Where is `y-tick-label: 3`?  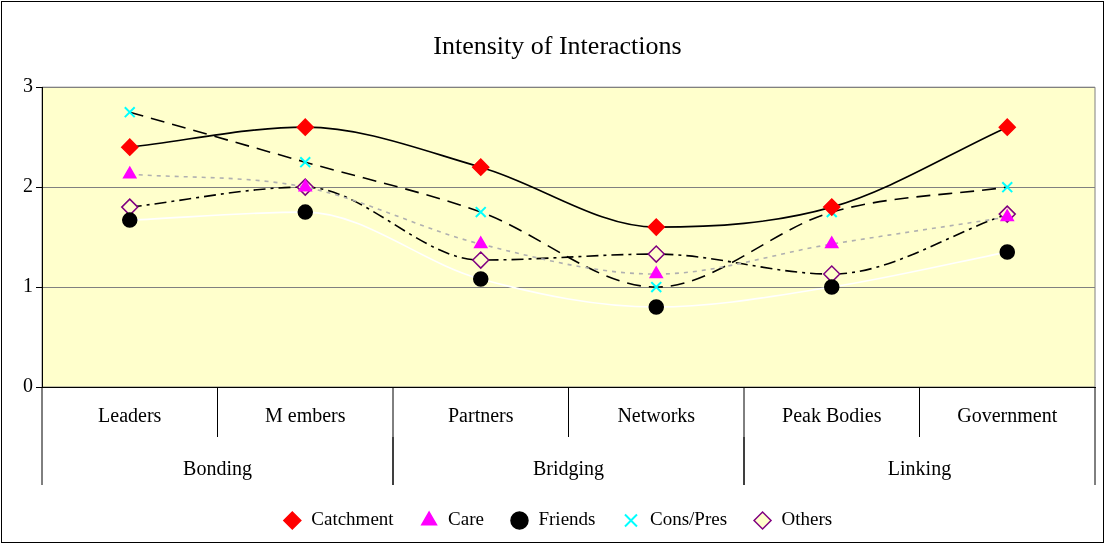 y-tick-label: 3 is located at coordinates (28, 85).